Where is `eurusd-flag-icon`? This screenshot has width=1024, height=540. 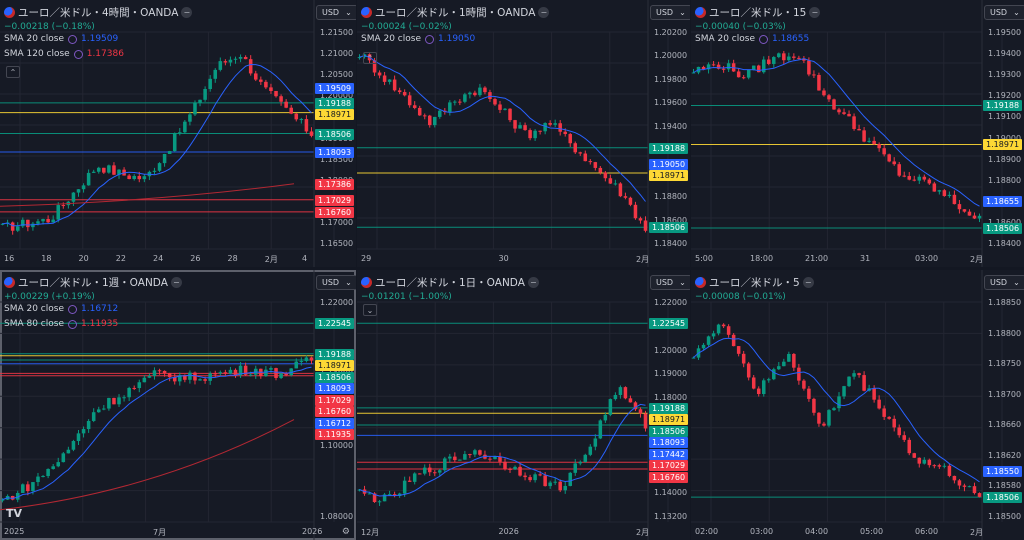 eurusd-flag-icon is located at coordinates (366, 282).